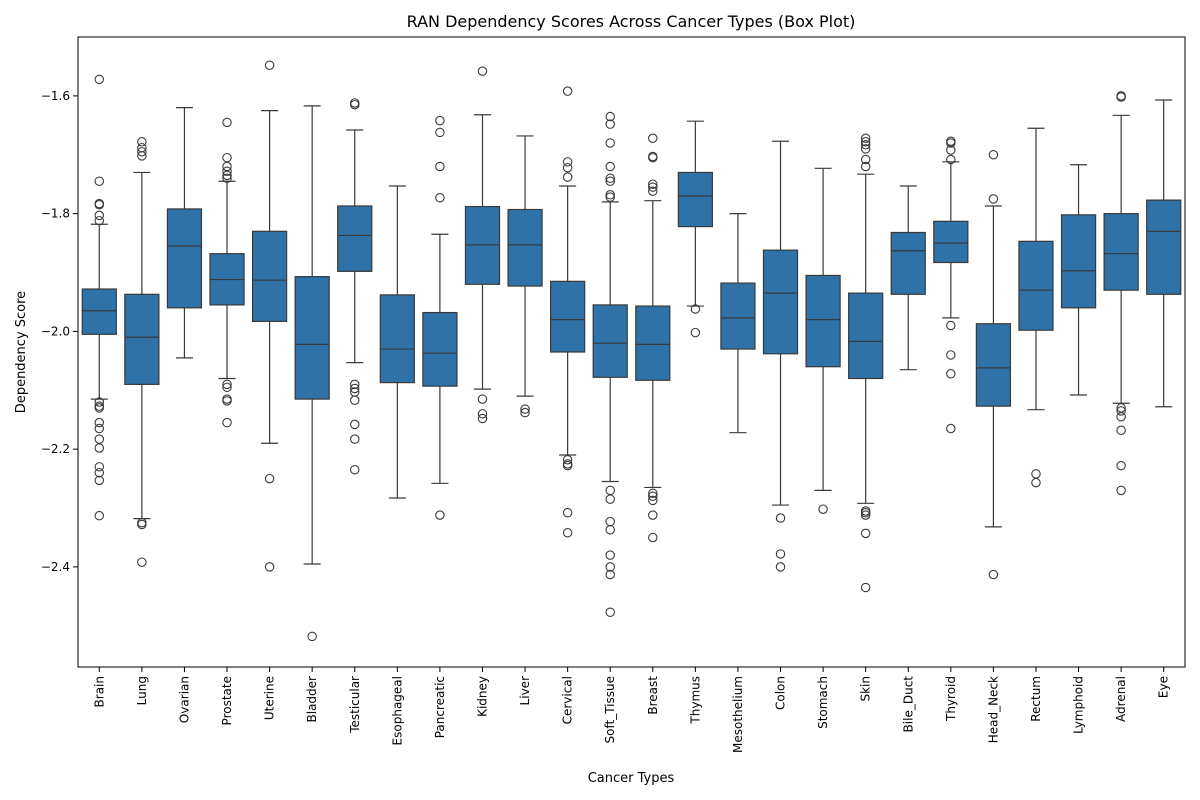 The height and width of the screenshot is (800, 1200). What do you see at coordinates (780, 356) in the screenshot?
I see `box-colon` at bounding box center [780, 356].